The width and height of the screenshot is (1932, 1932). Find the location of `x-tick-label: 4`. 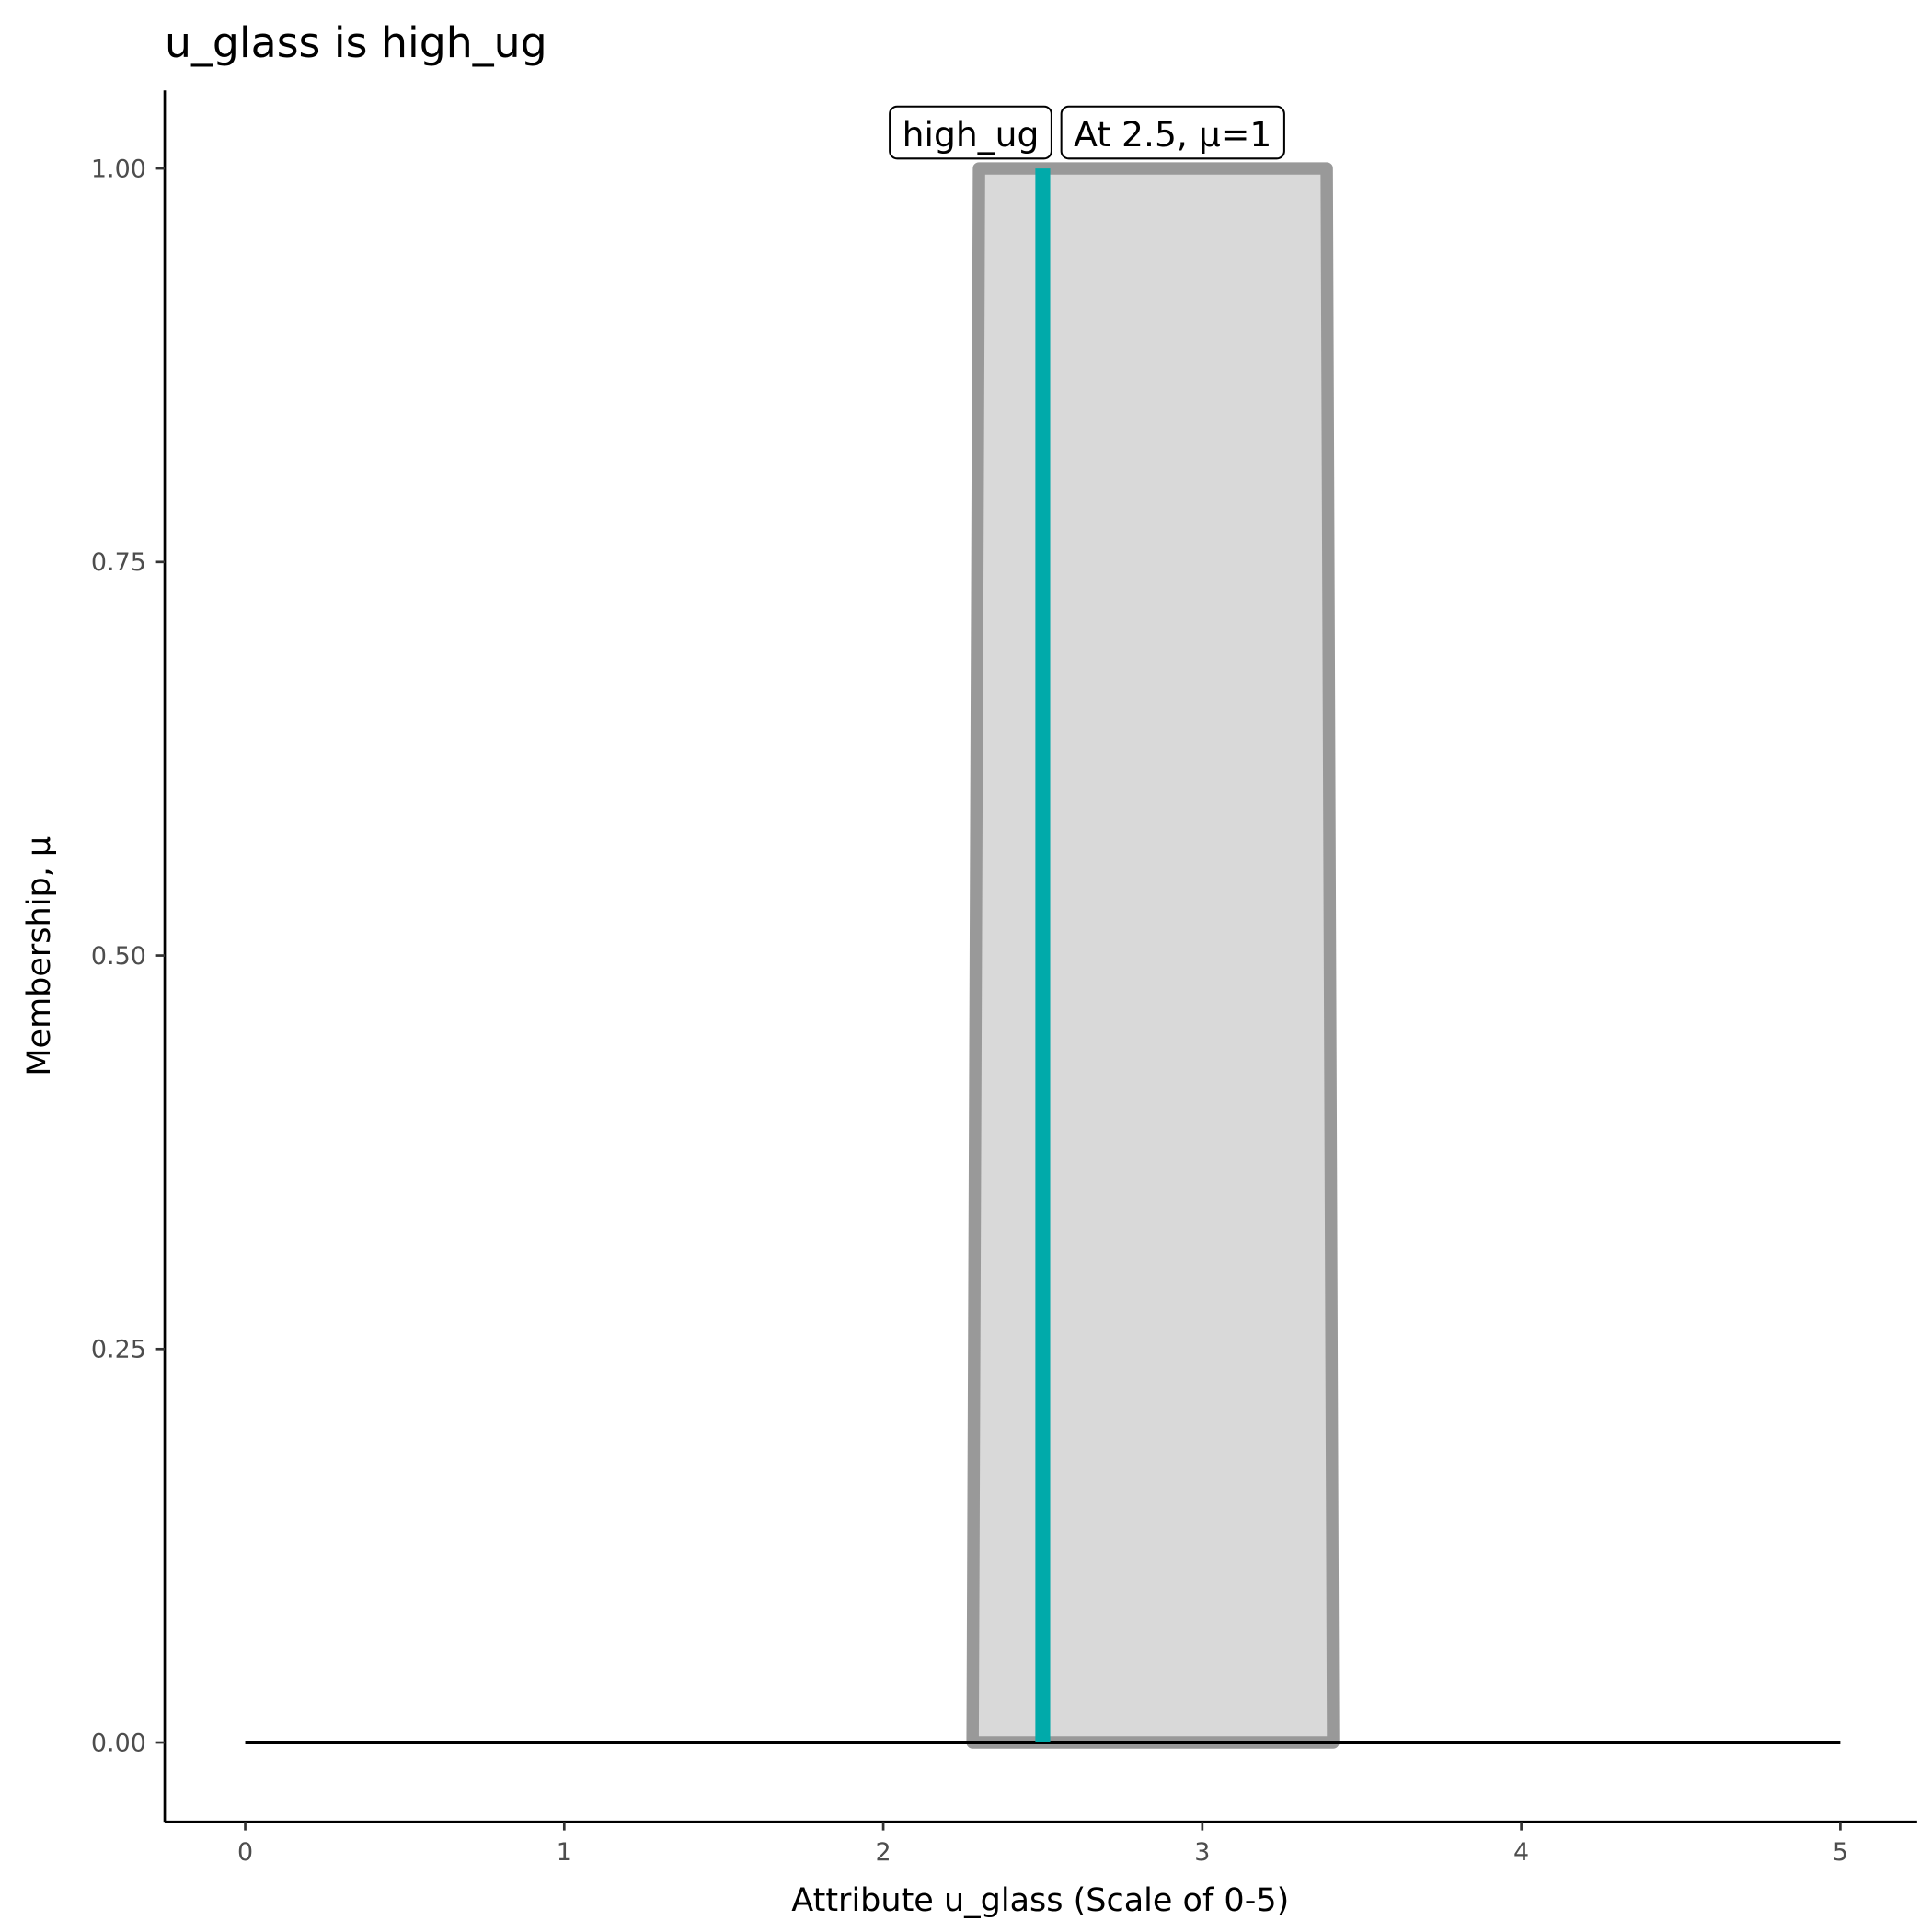

x-tick-label: 4 is located at coordinates (1521, 1852).